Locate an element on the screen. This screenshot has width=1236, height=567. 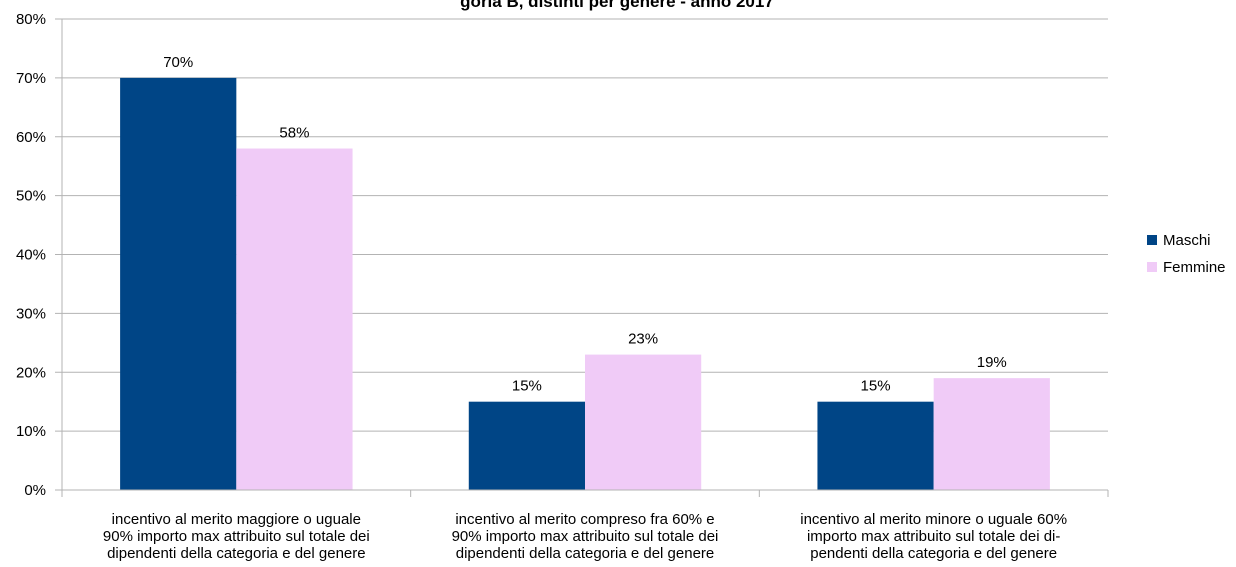
data-label: 23% is located at coordinates (643, 339).